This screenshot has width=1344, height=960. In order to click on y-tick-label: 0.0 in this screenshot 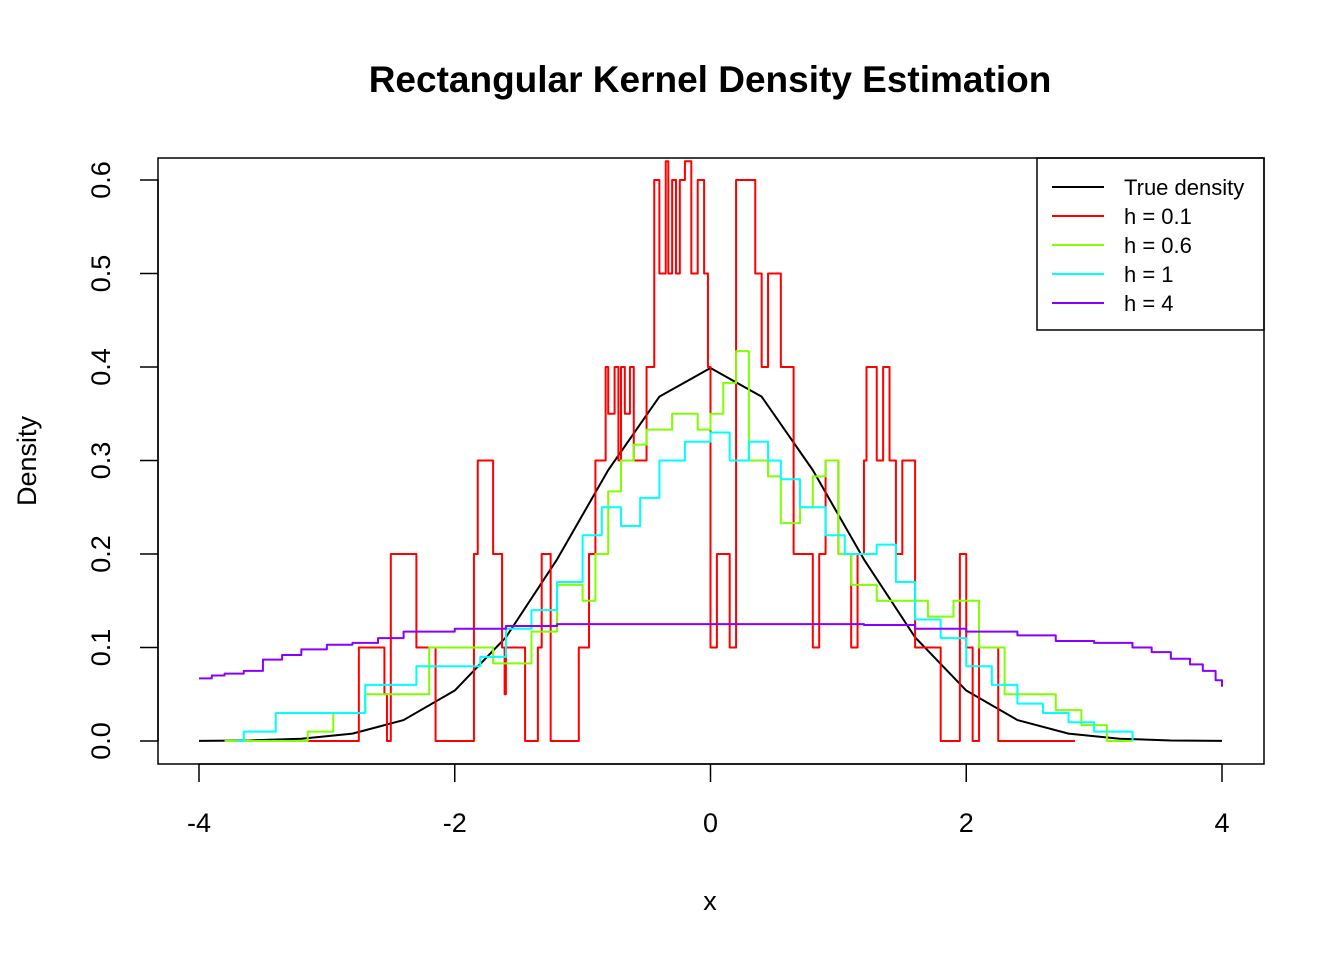, I will do `click(101, 741)`.